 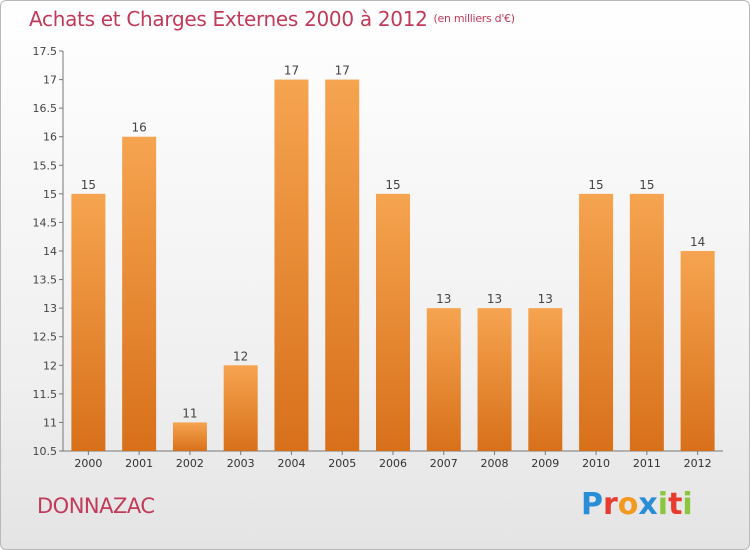 I want to click on bar-2012, so click(x=697, y=351).